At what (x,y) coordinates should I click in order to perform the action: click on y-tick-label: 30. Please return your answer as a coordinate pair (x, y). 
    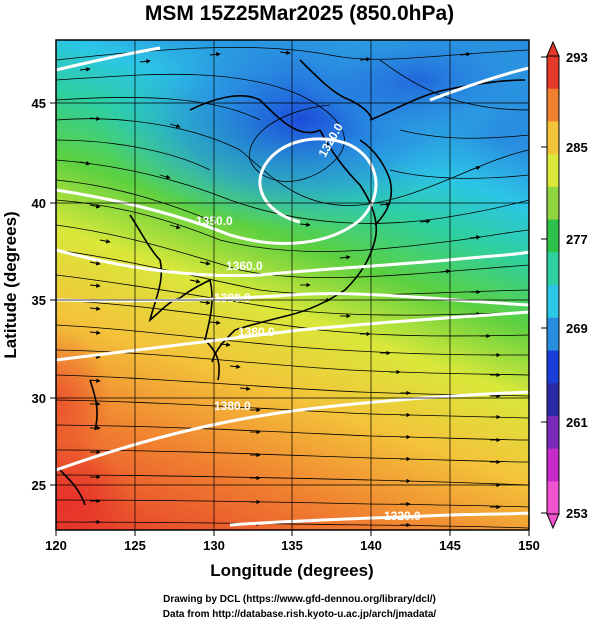
    Looking at the image, I should click on (39, 398).